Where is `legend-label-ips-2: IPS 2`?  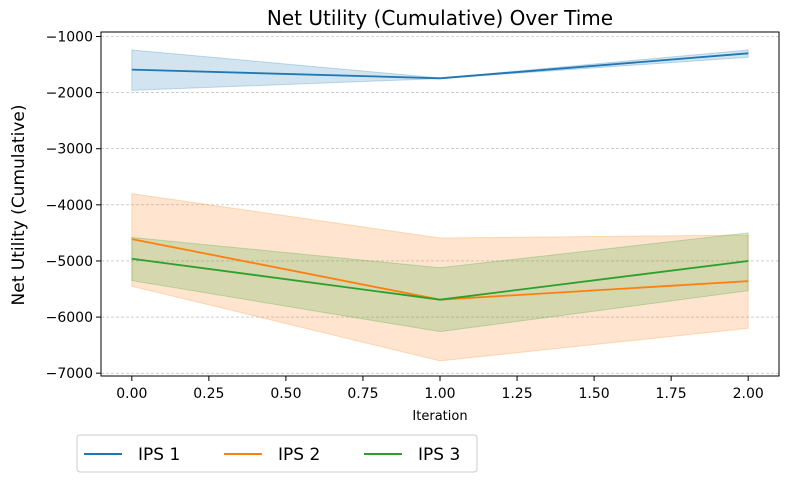
legend-label-ips-2: IPS 2 is located at coordinates (299, 455).